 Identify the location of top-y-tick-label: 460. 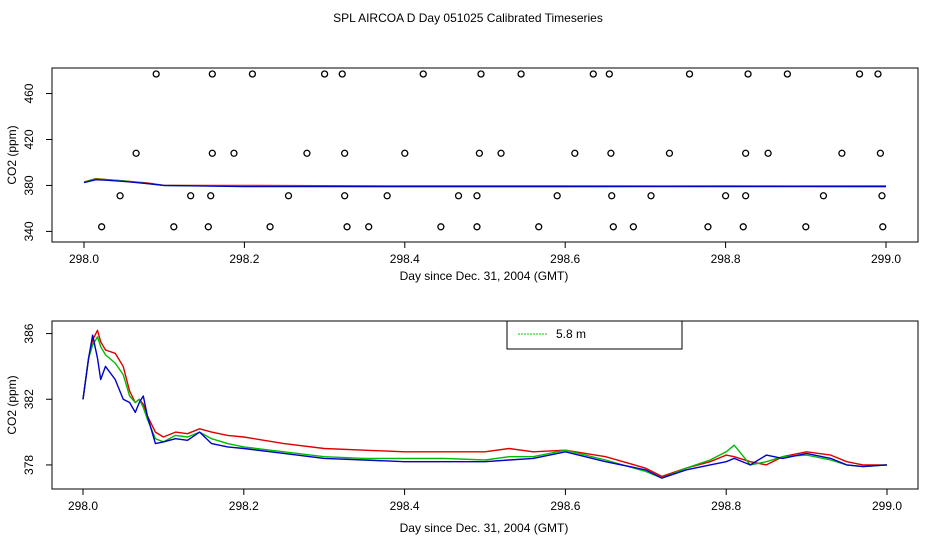
(29, 93).